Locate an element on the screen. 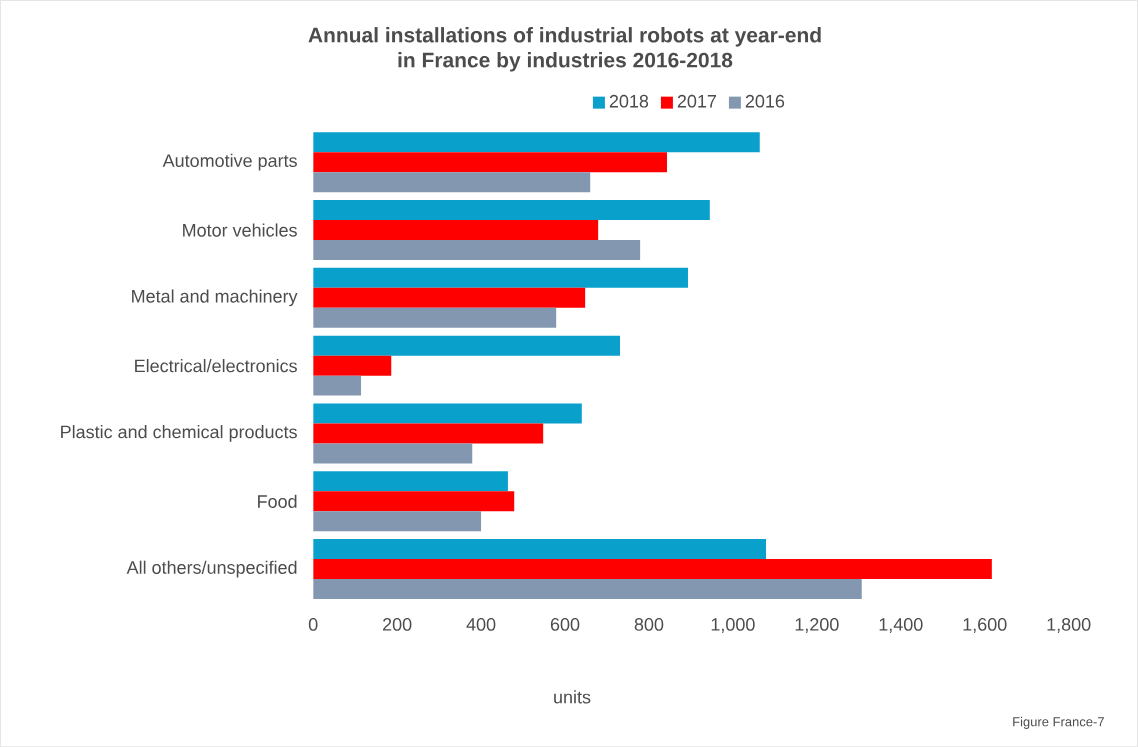 Image resolution: width=1138 pixels, height=747 pixels. x-tick-label: 1,000 is located at coordinates (733, 625).